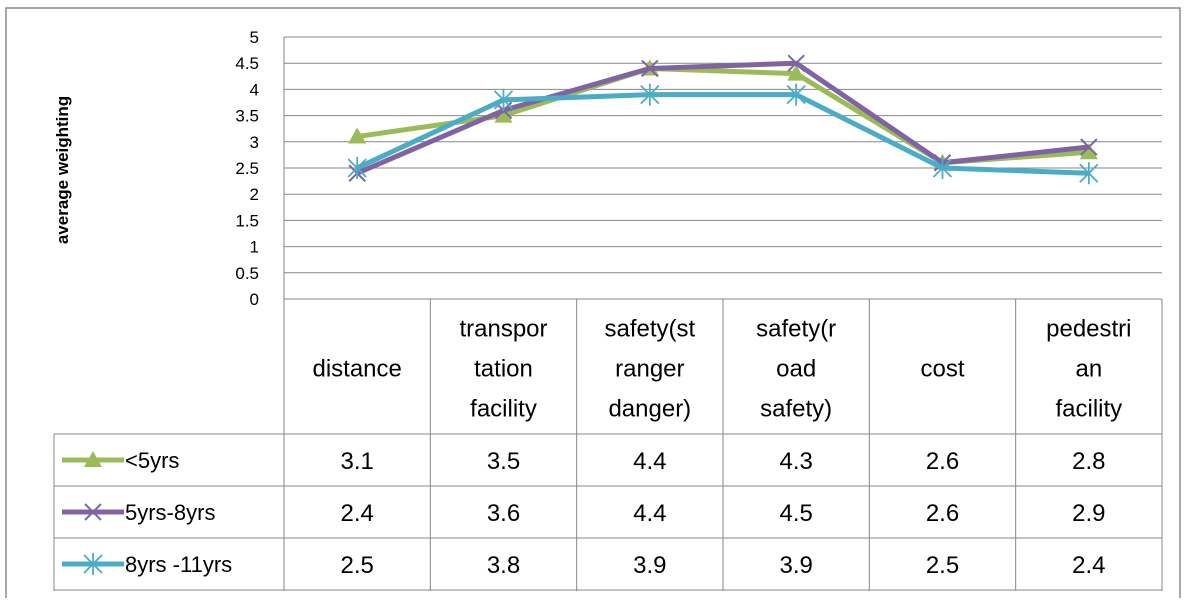  I want to click on y-tick-label: 0.5, so click(247, 273).